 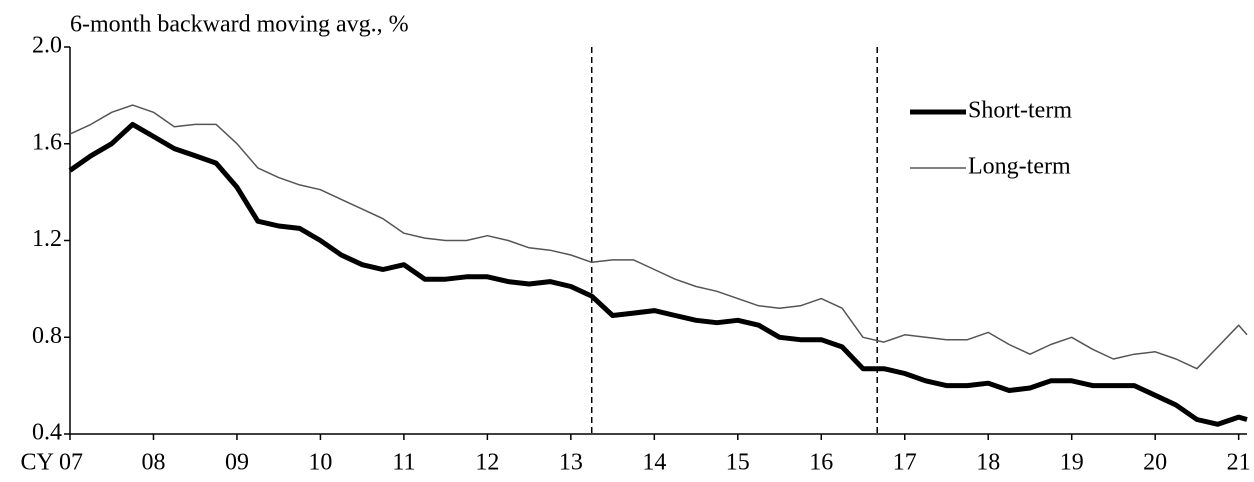 I want to click on x-tick-label: 11, so click(x=403, y=463).